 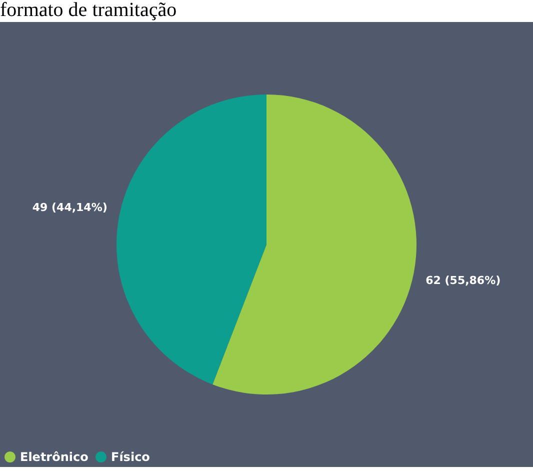 What do you see at coordinates (463, 281) in the screenshot?
I see `data-label: 62 (55,86%)` at bounding box center [463, 281].